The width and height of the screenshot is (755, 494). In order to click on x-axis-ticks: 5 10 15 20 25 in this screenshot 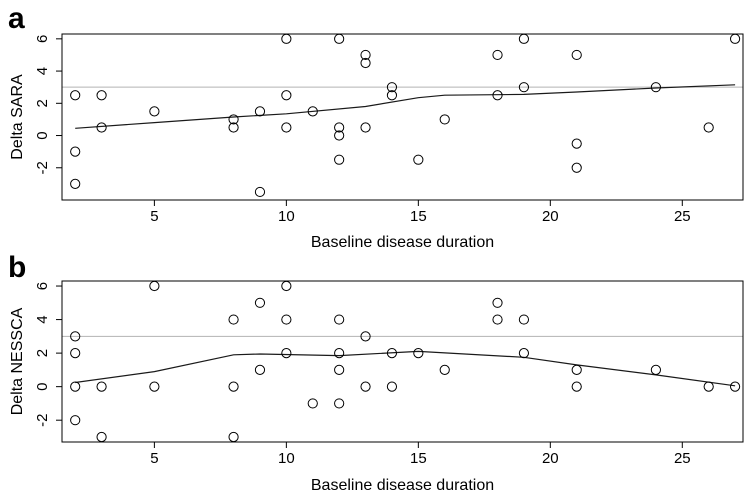, I will do `click(420, 212)`.